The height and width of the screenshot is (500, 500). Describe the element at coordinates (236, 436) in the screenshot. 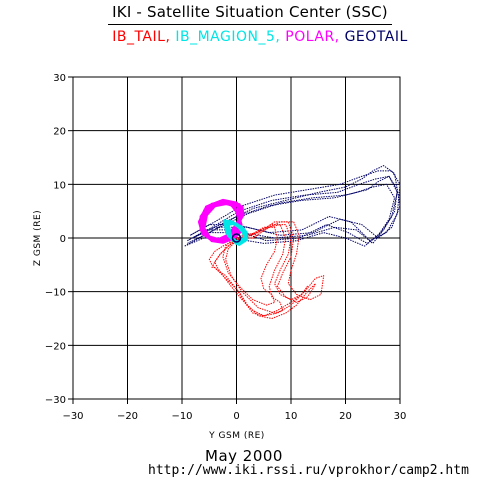

I see `x-axis-label: Y GSM (RE)` at that location.